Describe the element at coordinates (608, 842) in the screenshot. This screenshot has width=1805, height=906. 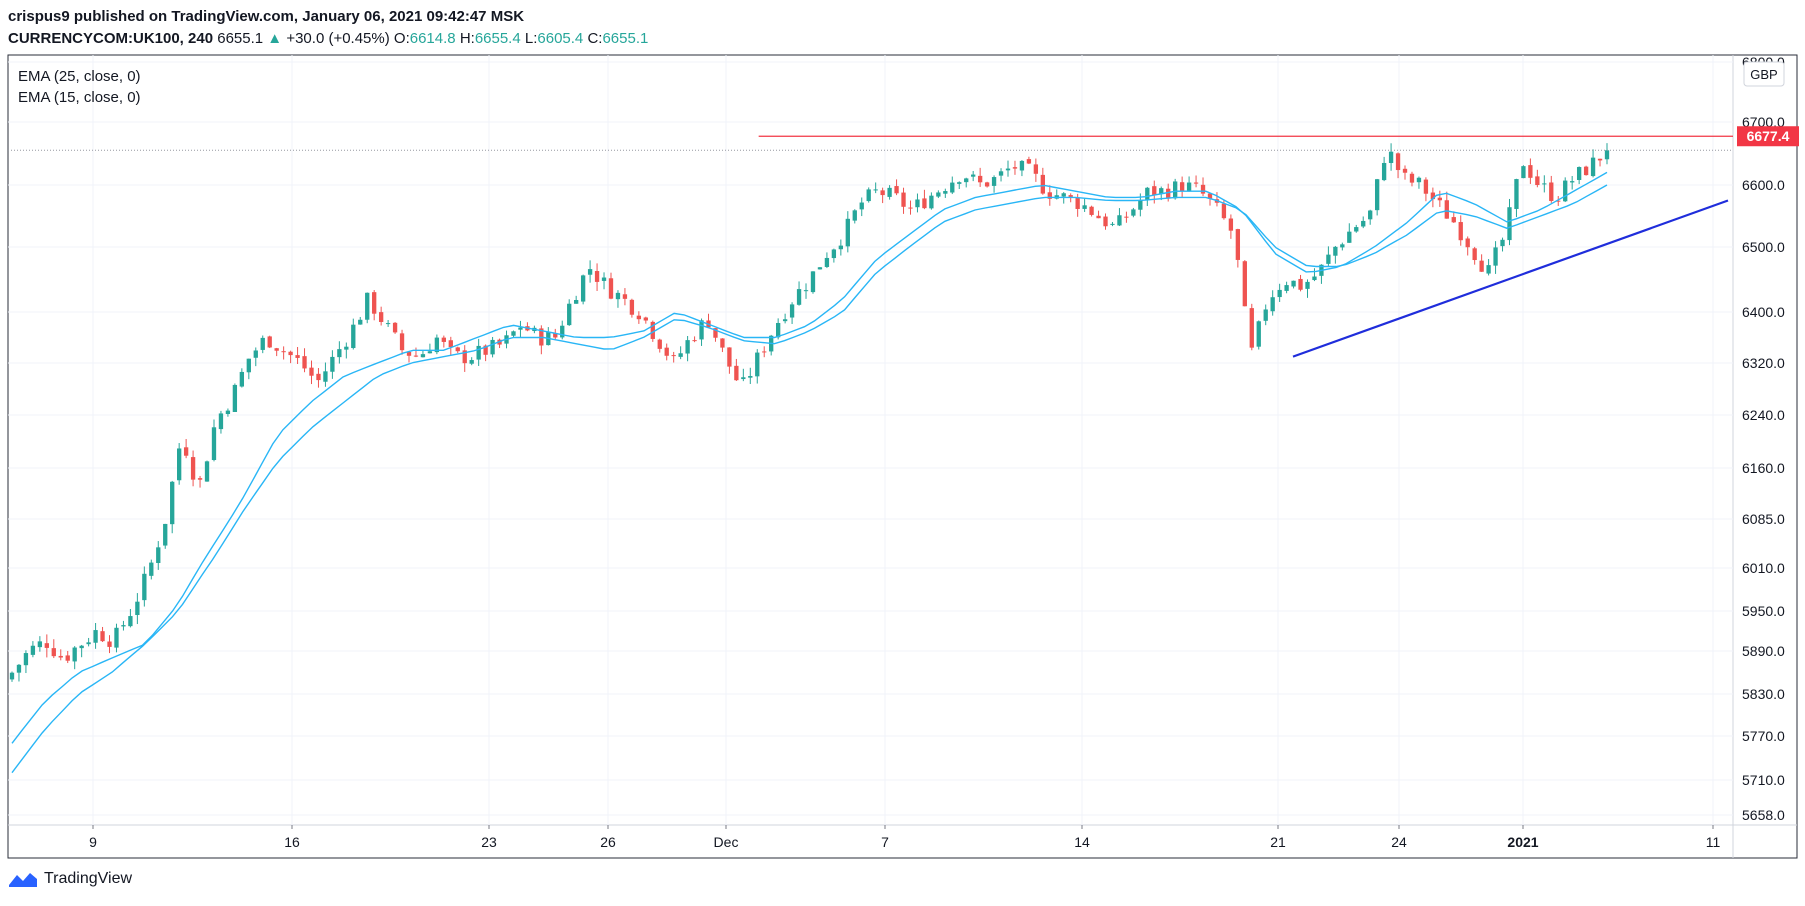
I see `x-tick-label: 26` at that location.